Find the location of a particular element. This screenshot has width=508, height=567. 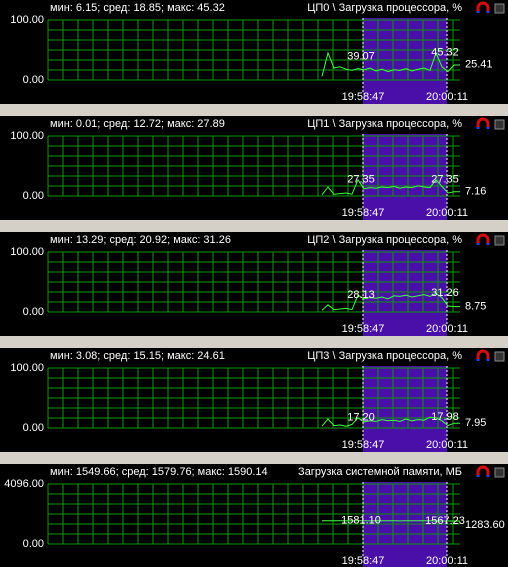

cursor-value: 1567.23 is located at coordinates (445, 521).